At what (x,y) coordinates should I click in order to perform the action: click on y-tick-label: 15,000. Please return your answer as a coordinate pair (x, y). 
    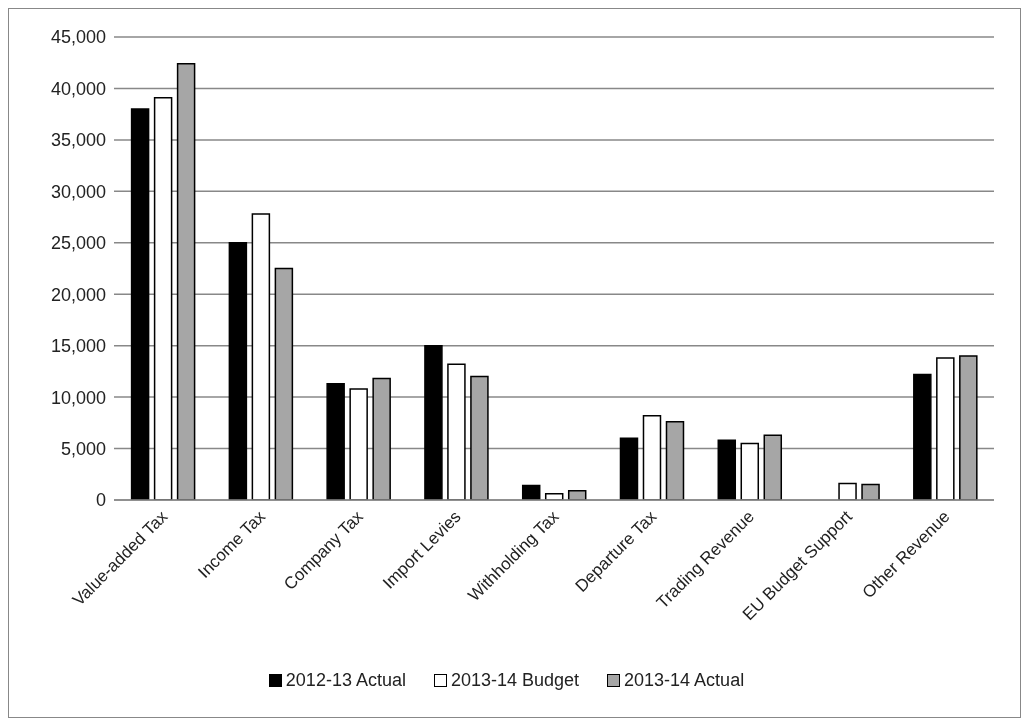
    Looking at the image, I should click on (78, 346).